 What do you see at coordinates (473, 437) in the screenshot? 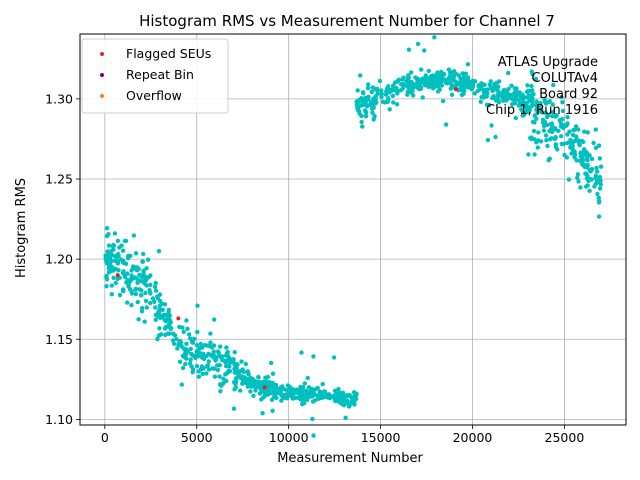
I see `x-tick-label: 20000` at bounding box center [473, 437].